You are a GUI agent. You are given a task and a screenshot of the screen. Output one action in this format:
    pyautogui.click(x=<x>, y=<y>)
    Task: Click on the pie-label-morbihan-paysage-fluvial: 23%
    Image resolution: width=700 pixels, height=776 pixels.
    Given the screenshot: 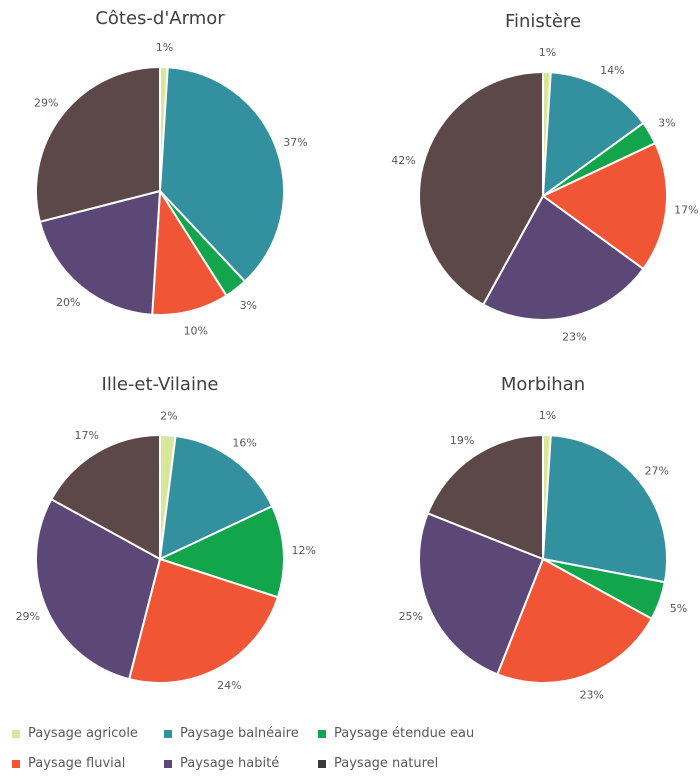 What is the action you would take?
    pyautogui.click(x=592, y=695)
    